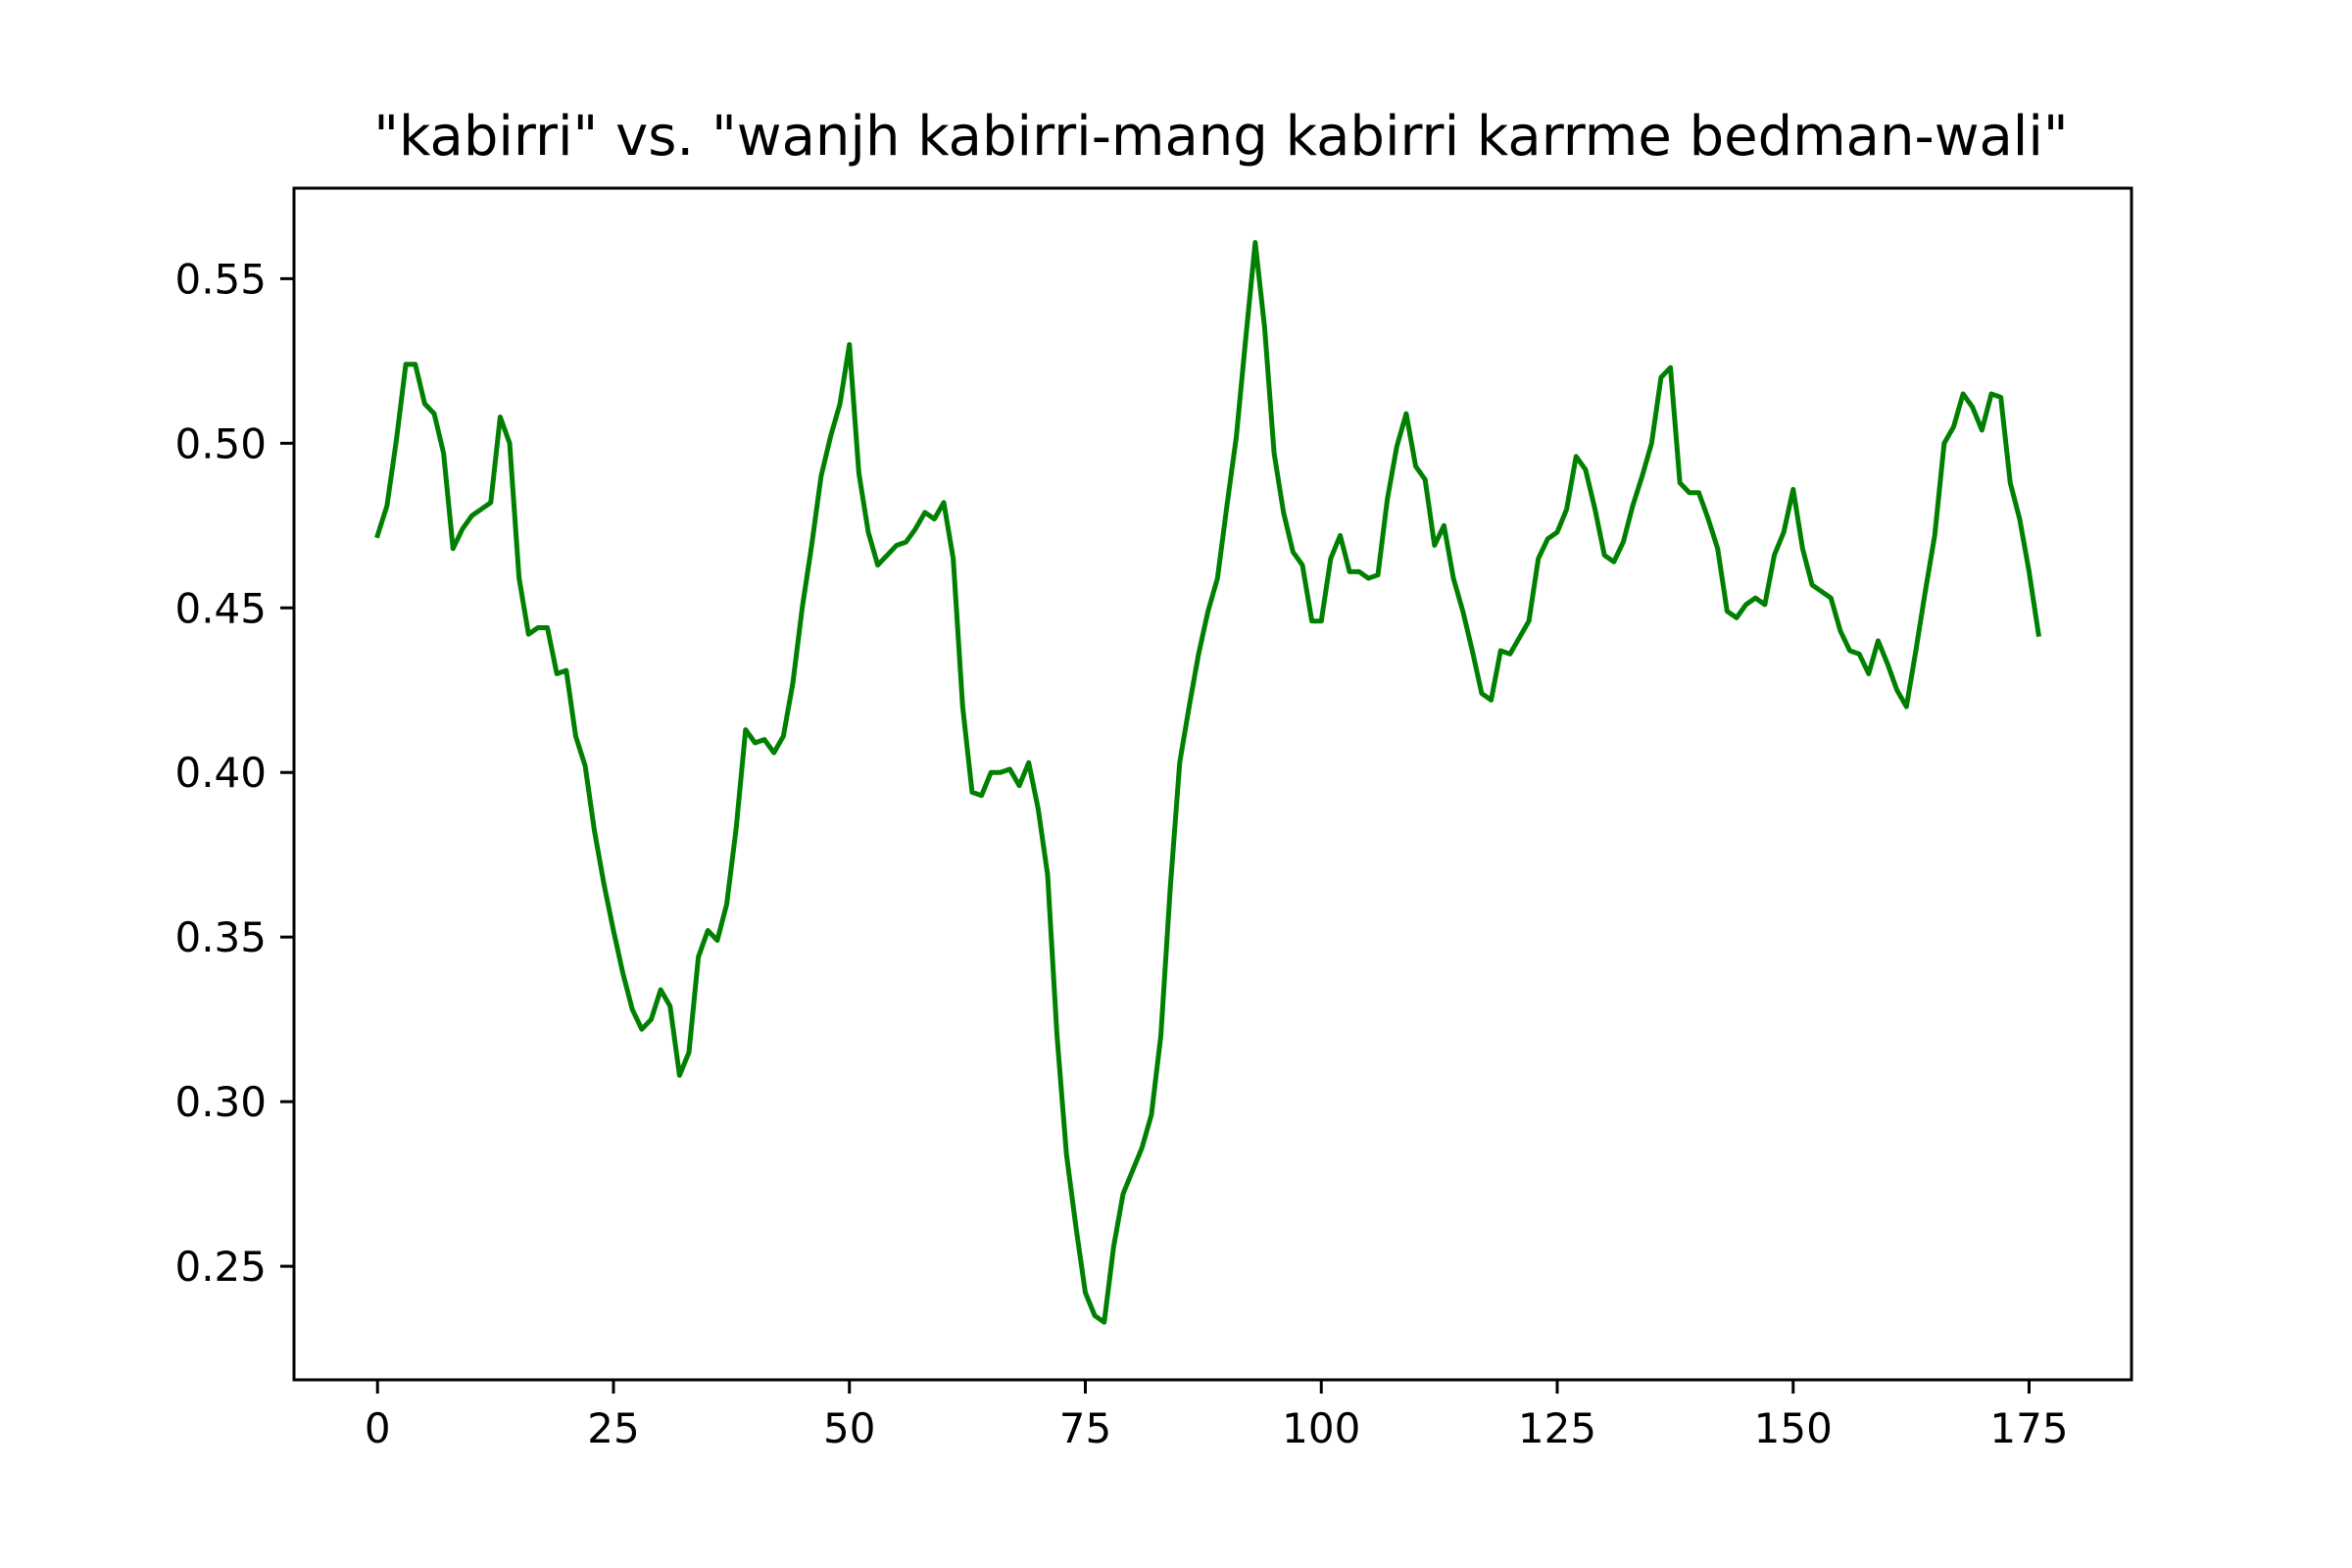 This screenshot has height=1568, width=2352. Describe the element at coordinates (220, 937) in the screenshot. I see `y-tick-label: 0.35` at that location.